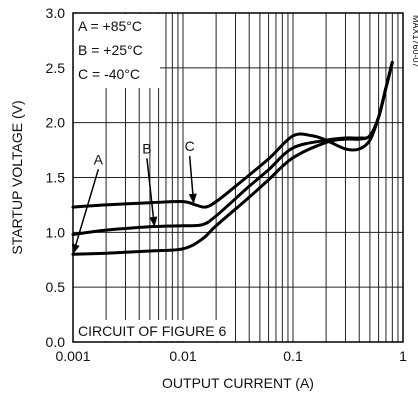 The height and width of the screenshot is (400, 418). Describe the element at coordinates (293, 356) in the screenshot. I see `x-tick-label: 0.1` at that location.